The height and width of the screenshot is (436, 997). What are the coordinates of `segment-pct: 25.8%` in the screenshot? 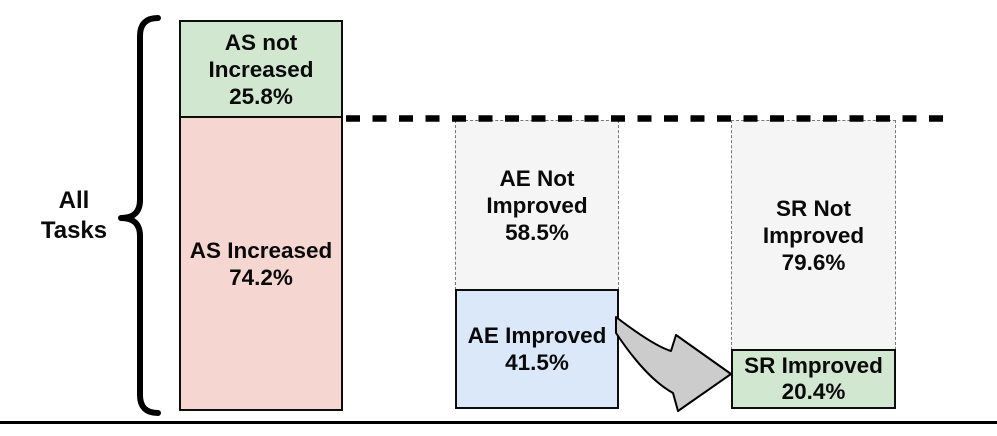 It's located at (261, 96).